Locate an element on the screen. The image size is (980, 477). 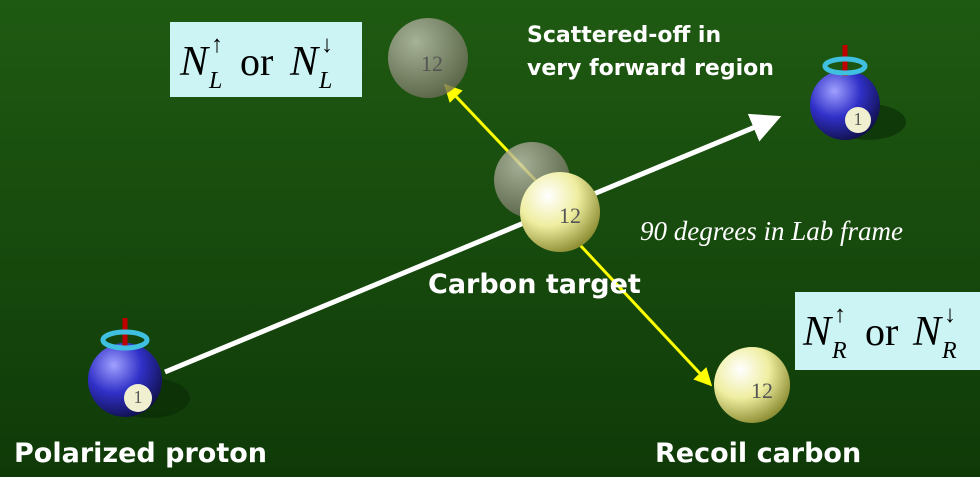
label: Polarized proton is located at coordinates (140, 453).